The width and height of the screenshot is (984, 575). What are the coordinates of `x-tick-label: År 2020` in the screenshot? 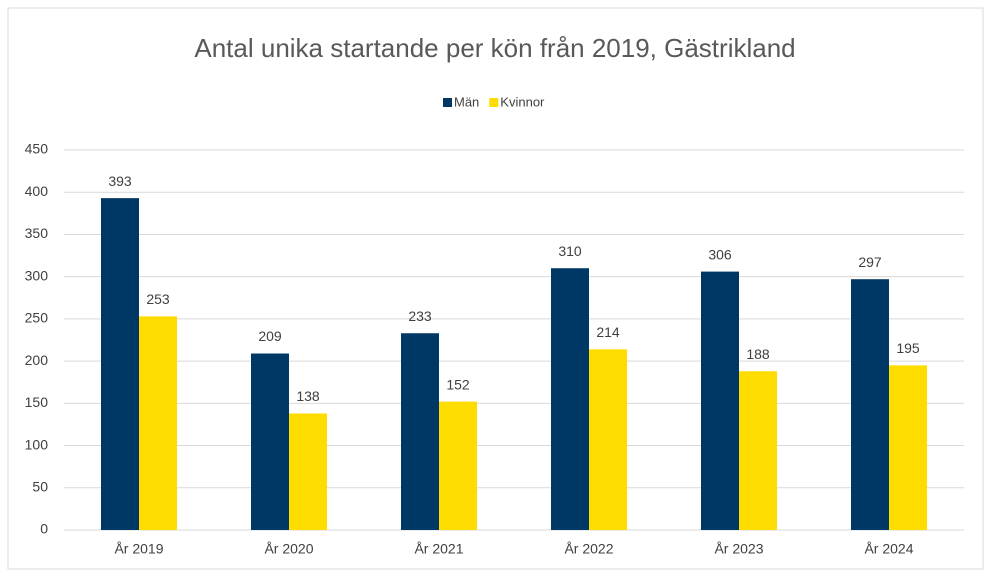 It's located at (288, 549).